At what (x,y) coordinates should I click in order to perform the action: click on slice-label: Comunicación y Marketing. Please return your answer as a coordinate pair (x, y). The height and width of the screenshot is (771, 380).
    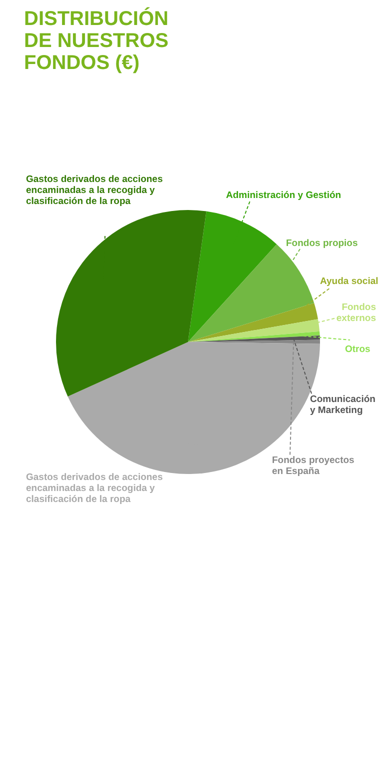
    Looking at the image, I should click on (343, 405).